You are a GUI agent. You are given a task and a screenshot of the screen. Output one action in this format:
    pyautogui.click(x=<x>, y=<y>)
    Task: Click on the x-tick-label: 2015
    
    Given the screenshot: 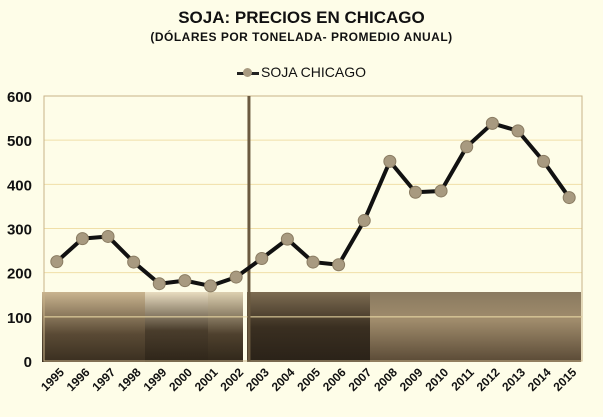 What is the action you would take?
    pyautogui.click(x=565, y=379)
    